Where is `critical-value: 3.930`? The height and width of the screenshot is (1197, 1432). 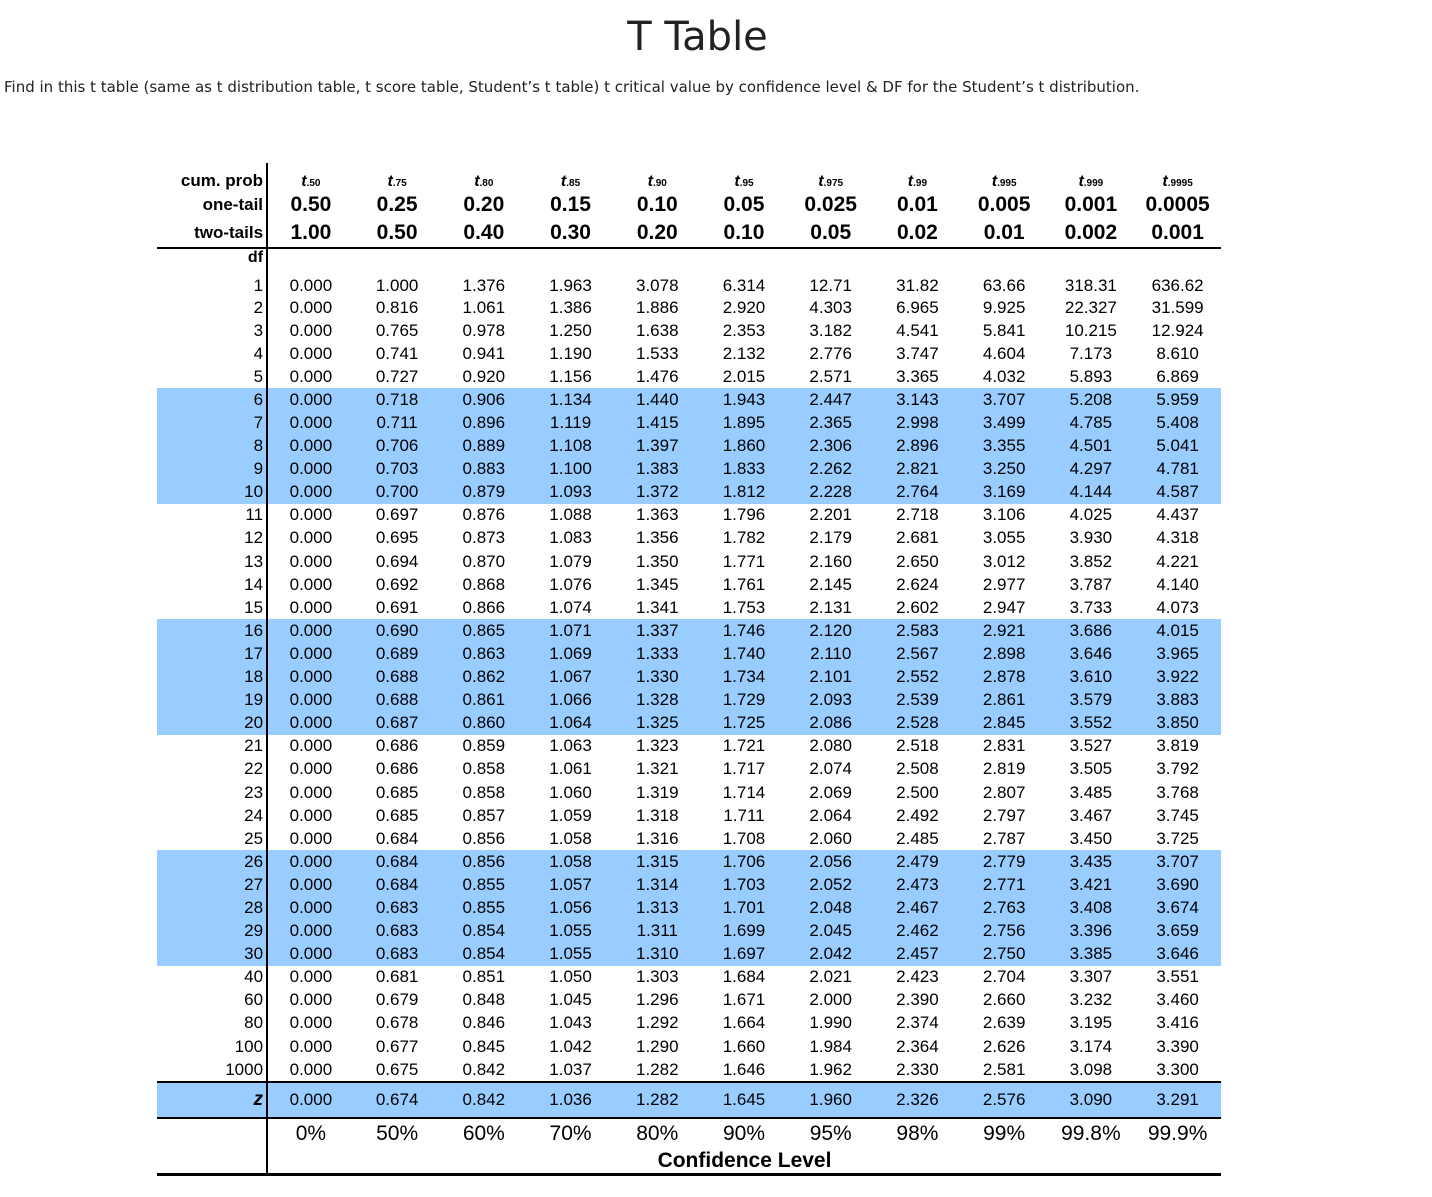 critical-value: 3.930 is located at coordinates (1091, 538).